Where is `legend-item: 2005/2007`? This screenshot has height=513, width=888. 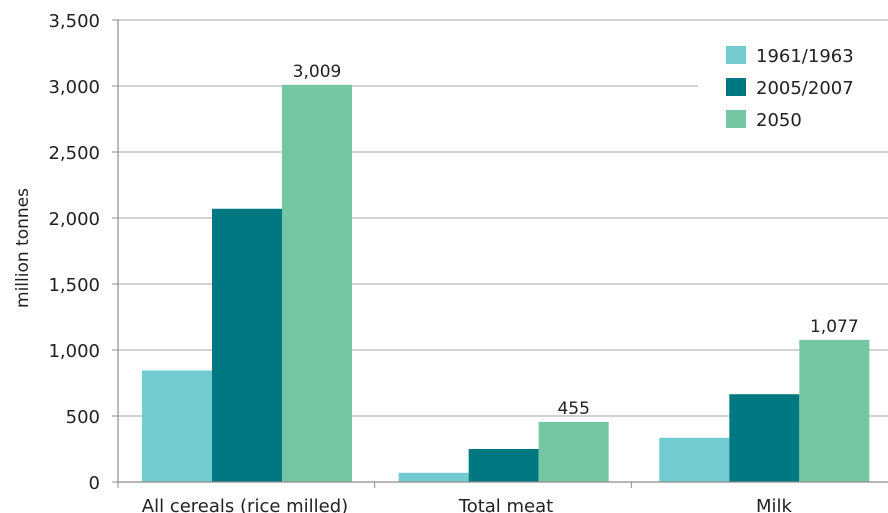 legend-item: 2005/2007 is located at coordinates (790, 88).